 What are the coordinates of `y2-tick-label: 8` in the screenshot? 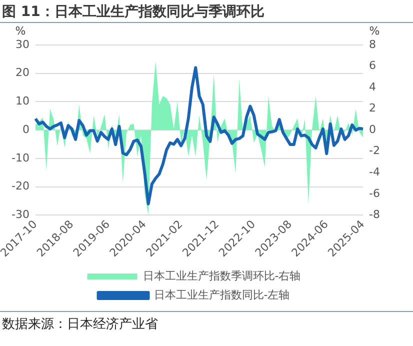 It's located at (372, 44).